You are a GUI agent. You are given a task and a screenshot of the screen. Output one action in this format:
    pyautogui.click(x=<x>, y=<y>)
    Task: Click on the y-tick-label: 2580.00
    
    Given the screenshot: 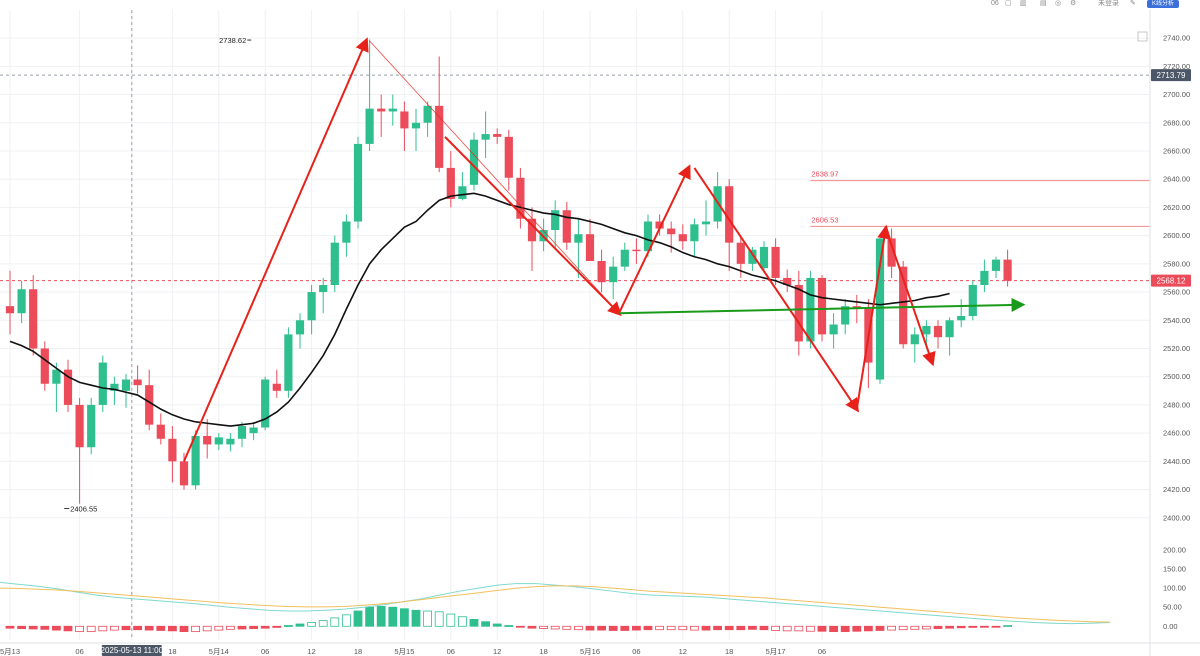 What is the action you would take?
    pyautogui.click(x=1176, y=263)
    